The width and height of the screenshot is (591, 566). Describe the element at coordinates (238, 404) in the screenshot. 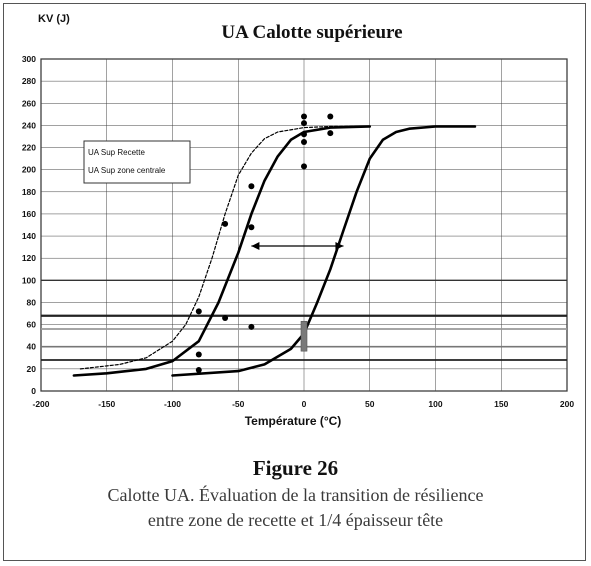

I see `x-tick-label: -50` at that location.